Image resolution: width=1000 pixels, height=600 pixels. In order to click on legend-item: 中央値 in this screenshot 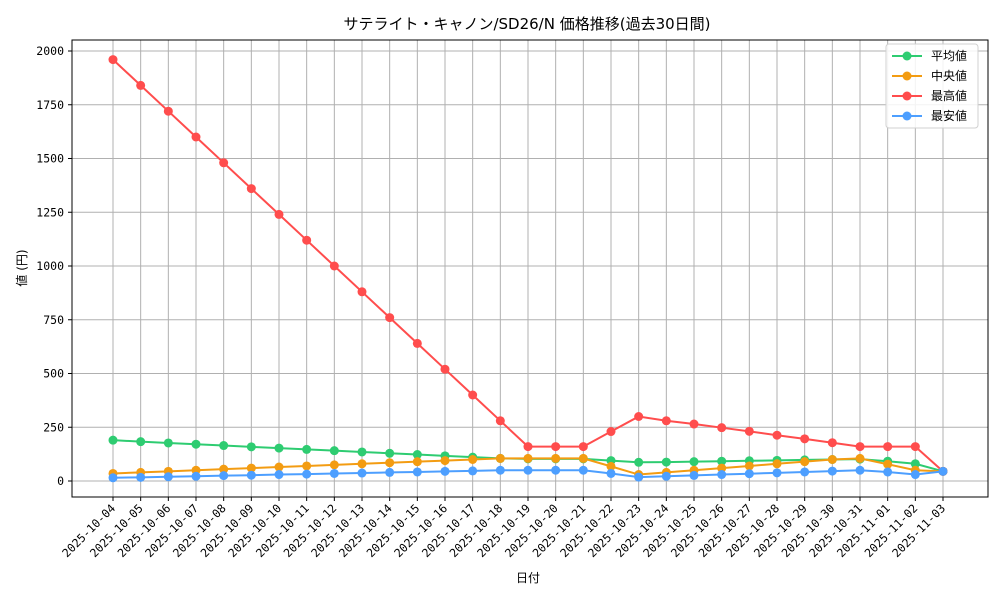, I will do `click(929, 75)`.